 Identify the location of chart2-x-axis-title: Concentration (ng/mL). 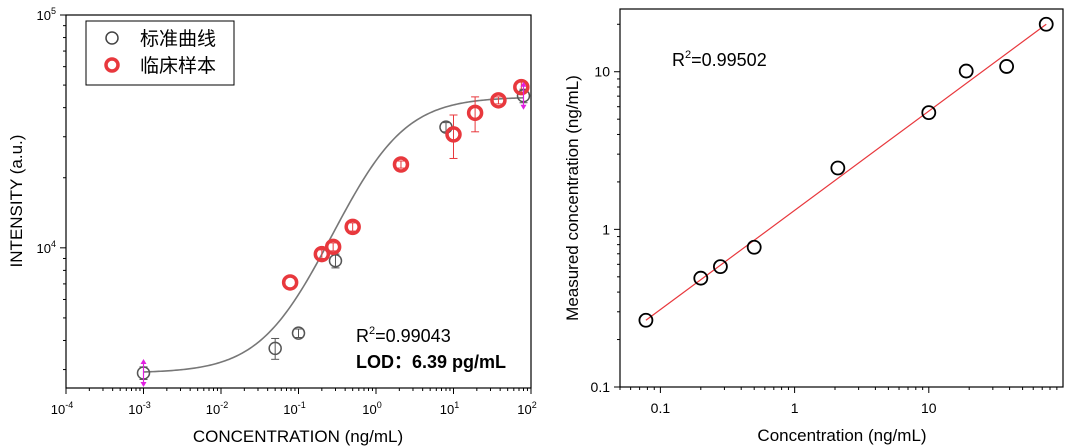
(841, 435).